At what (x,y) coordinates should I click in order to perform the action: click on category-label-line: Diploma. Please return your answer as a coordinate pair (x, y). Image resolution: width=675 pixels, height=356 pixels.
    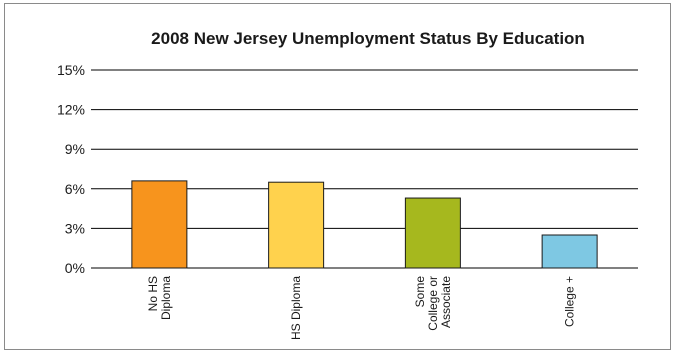
    Looking at the image, I should click on (166, 298).